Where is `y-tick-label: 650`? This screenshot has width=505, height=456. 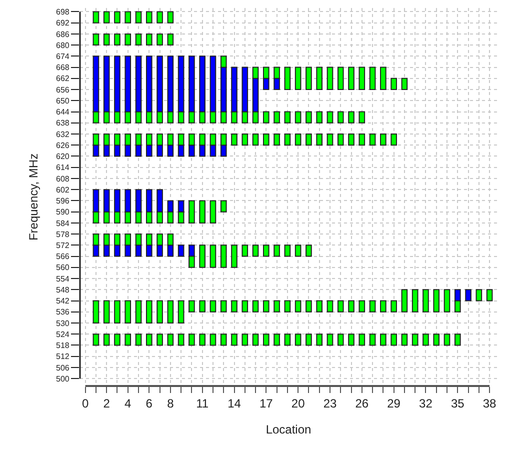 y-tick-label: 650 is located at coordinates (63, 101).